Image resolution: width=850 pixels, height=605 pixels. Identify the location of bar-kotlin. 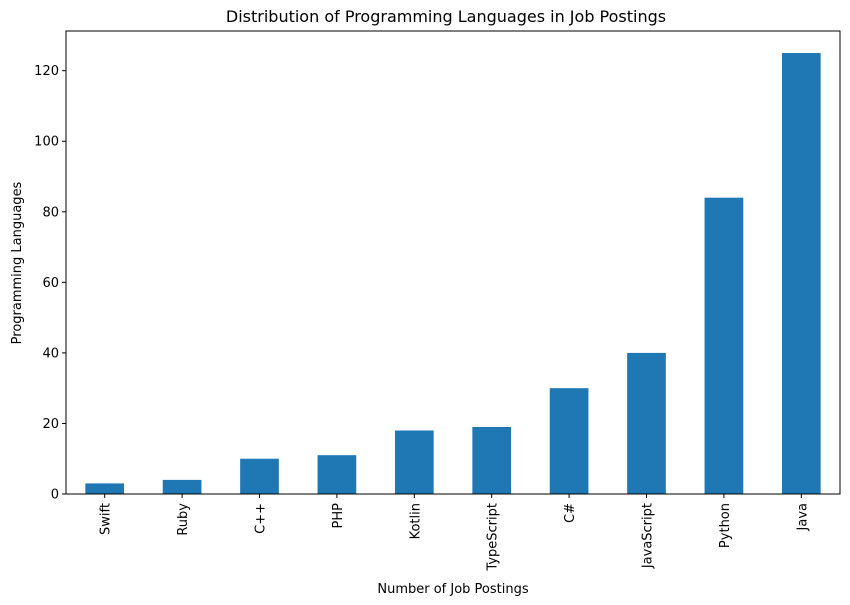
(414, 462).